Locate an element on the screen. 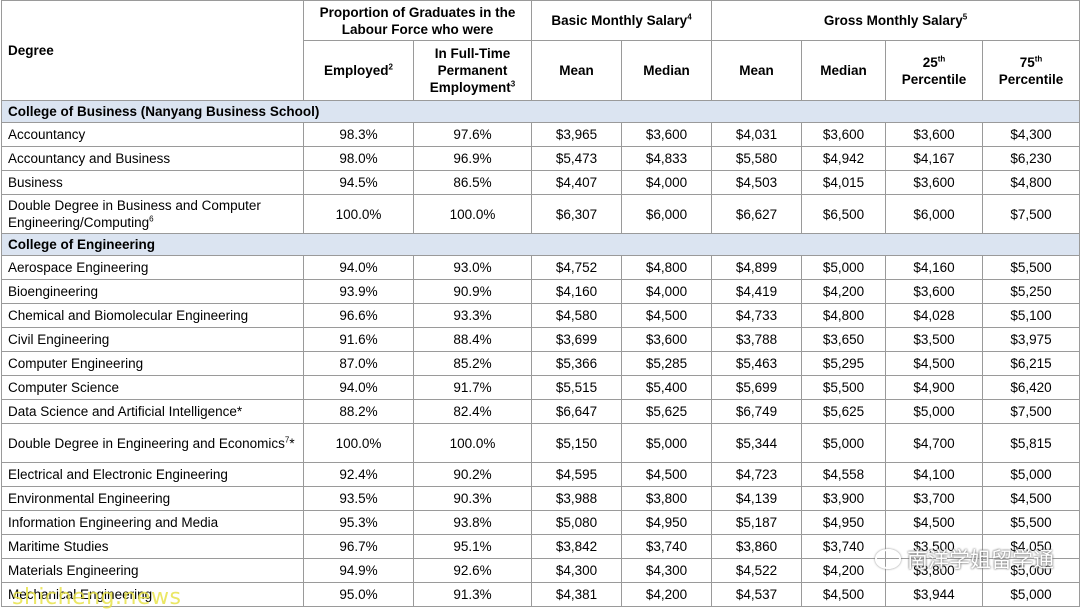  gross-mean-cell: $4,522 is located at coordinates (757, 570).